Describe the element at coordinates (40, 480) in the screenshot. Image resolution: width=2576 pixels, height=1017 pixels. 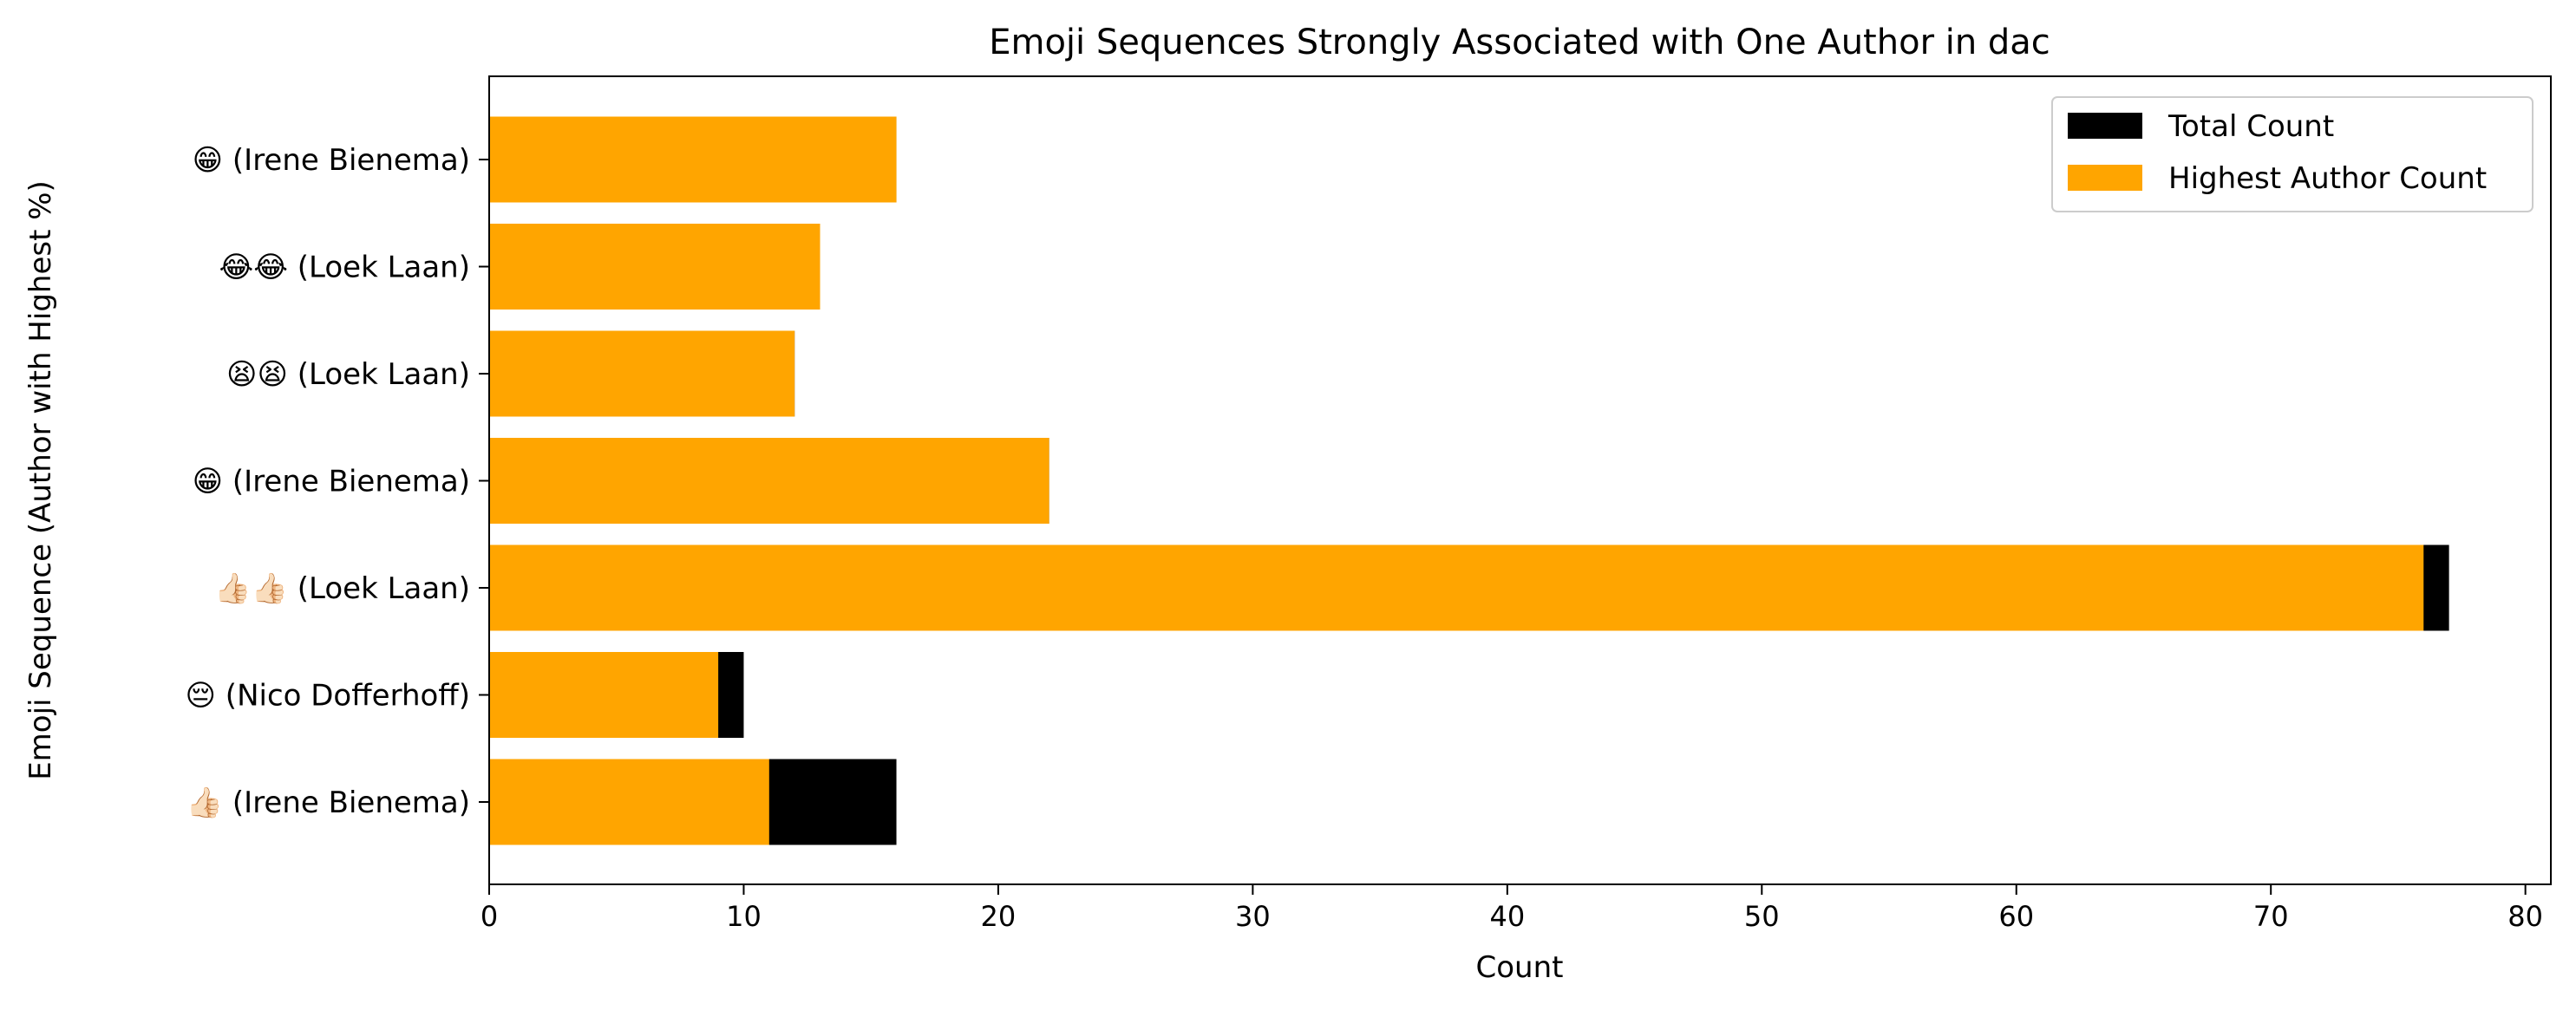
I see `y-axis-label: Emoji Sequence (Author with Highest %)` at that location.